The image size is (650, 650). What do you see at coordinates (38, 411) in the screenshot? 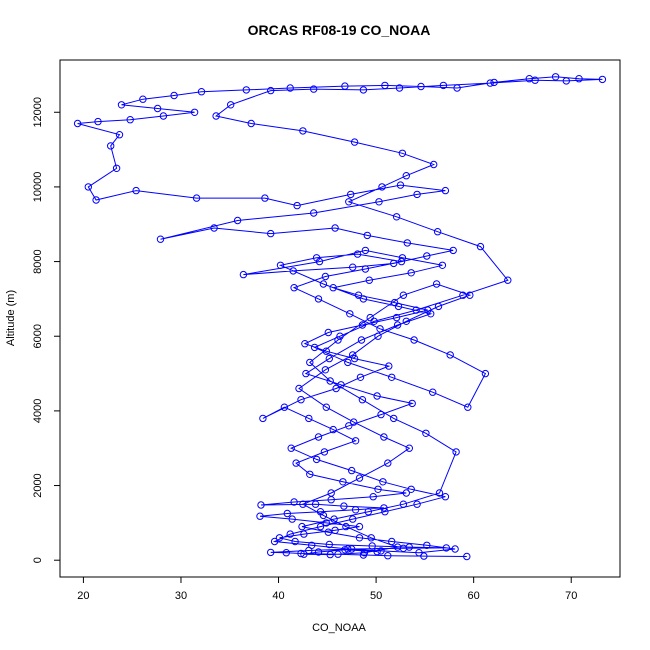
I see `y-tick-label: 4000` at bounding box center [38, 411].